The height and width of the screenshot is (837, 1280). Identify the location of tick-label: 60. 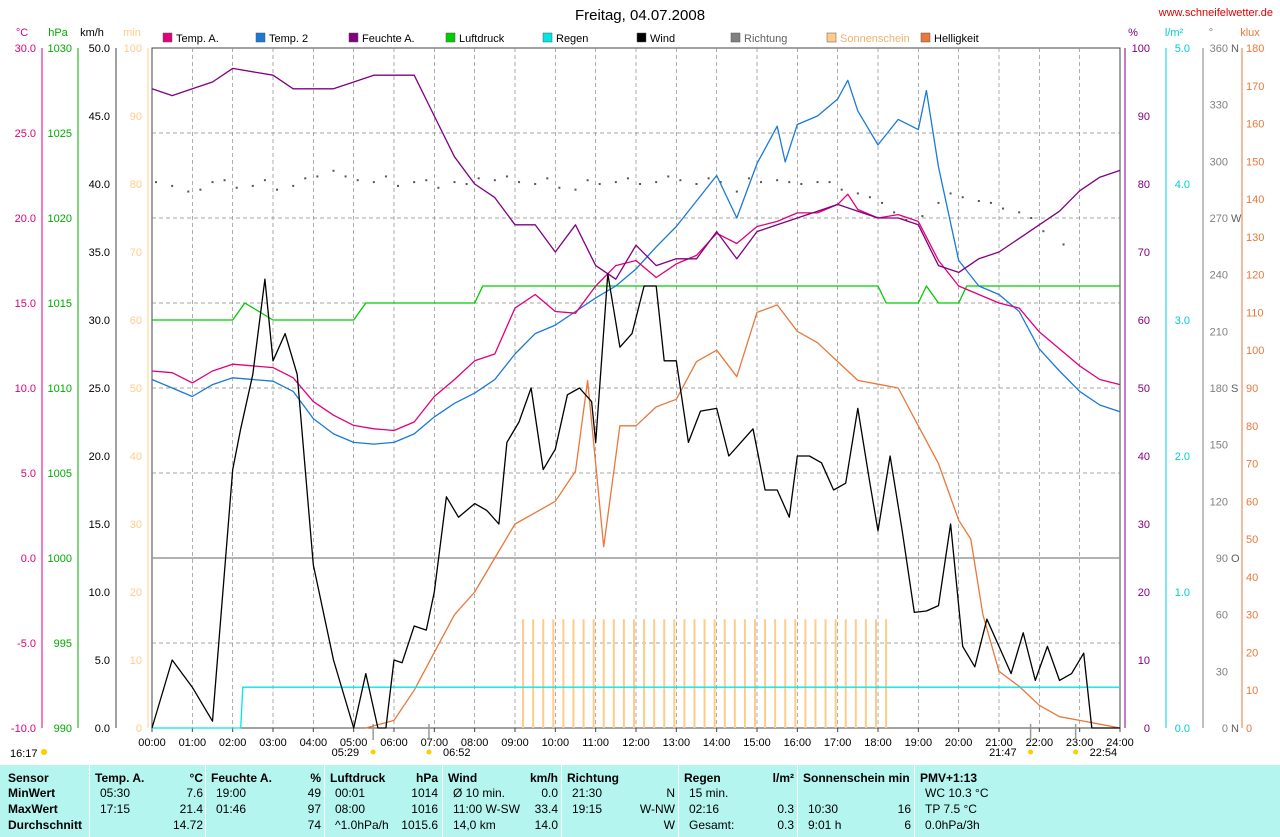
(1222, 616).